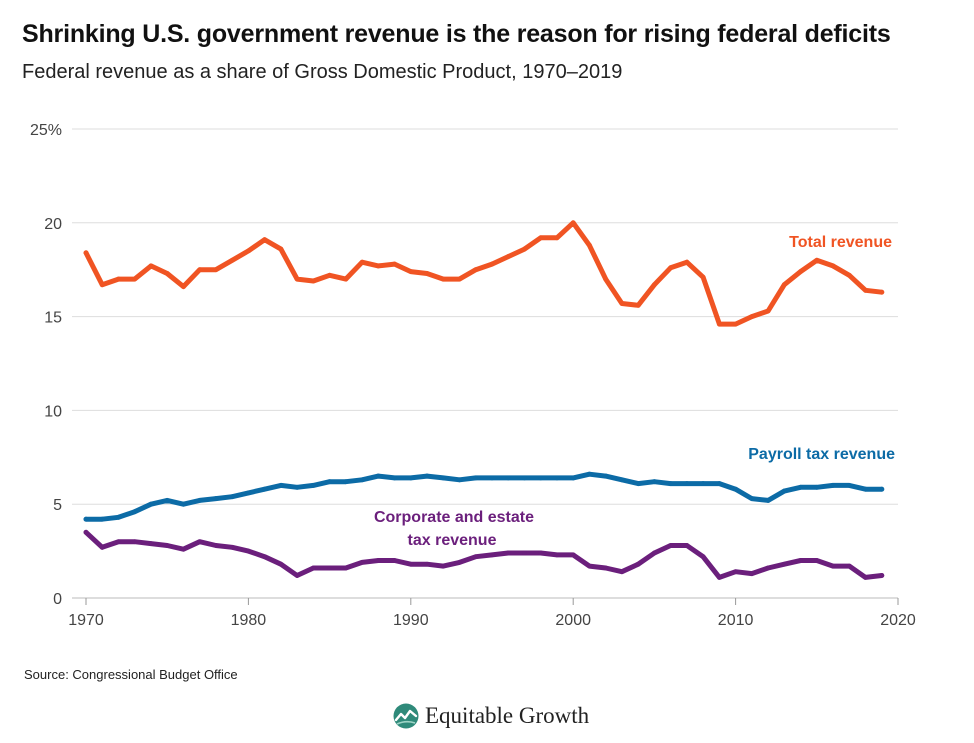 Image resolution: width=974 pixels, height=743 pixels. I want to click on x-tick-label: 1980, so click(249, 620).